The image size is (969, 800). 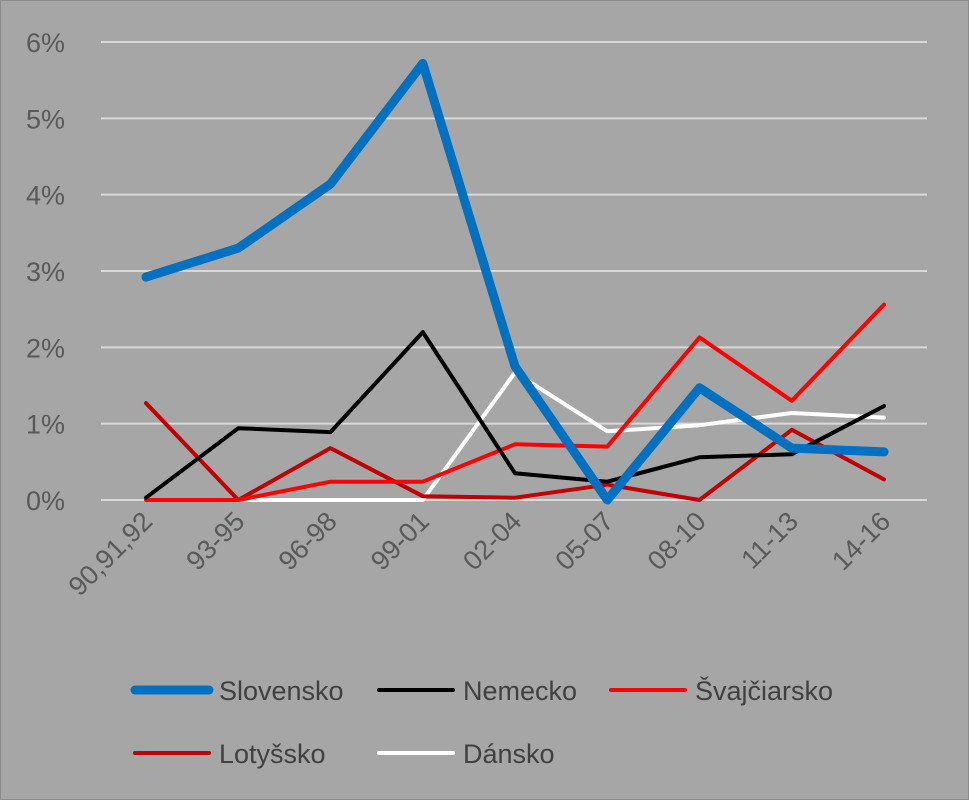 I want to click on legend-label: Nemecko, so click(x=520, y=691).